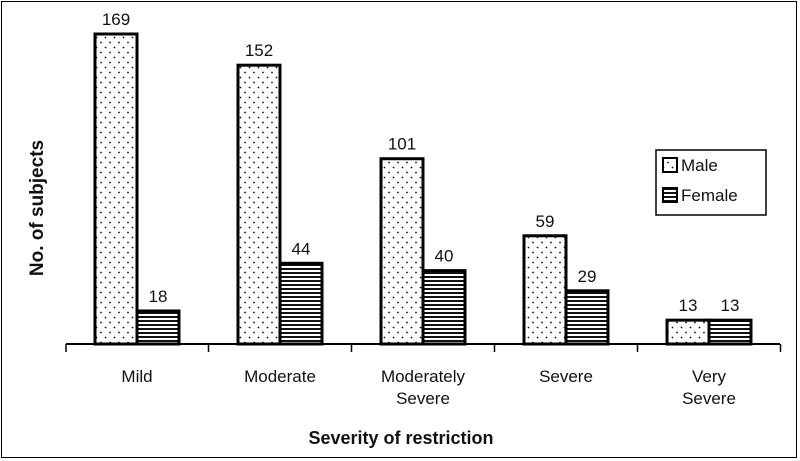 The image size is (800, 461). What do you see at coordinates (116, 19) in the screenshot?
I see `data-label-male-0: 169` at bounding box center [116, 19].